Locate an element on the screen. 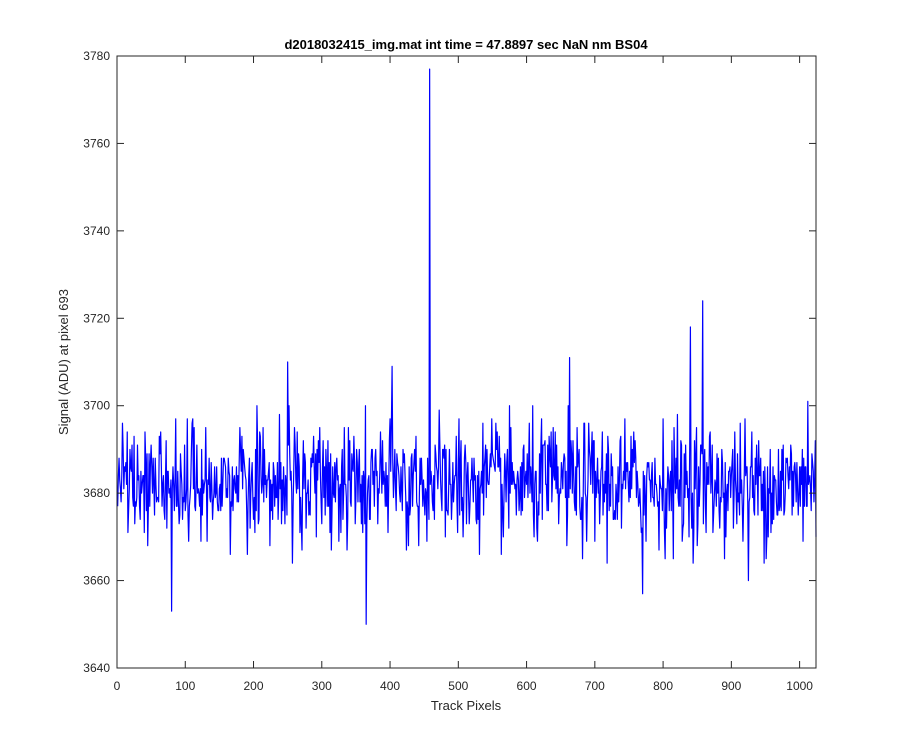 The width and height of the screenshot is (900, 750). x-tick-label: 700 is located at coordinates (595, 686).